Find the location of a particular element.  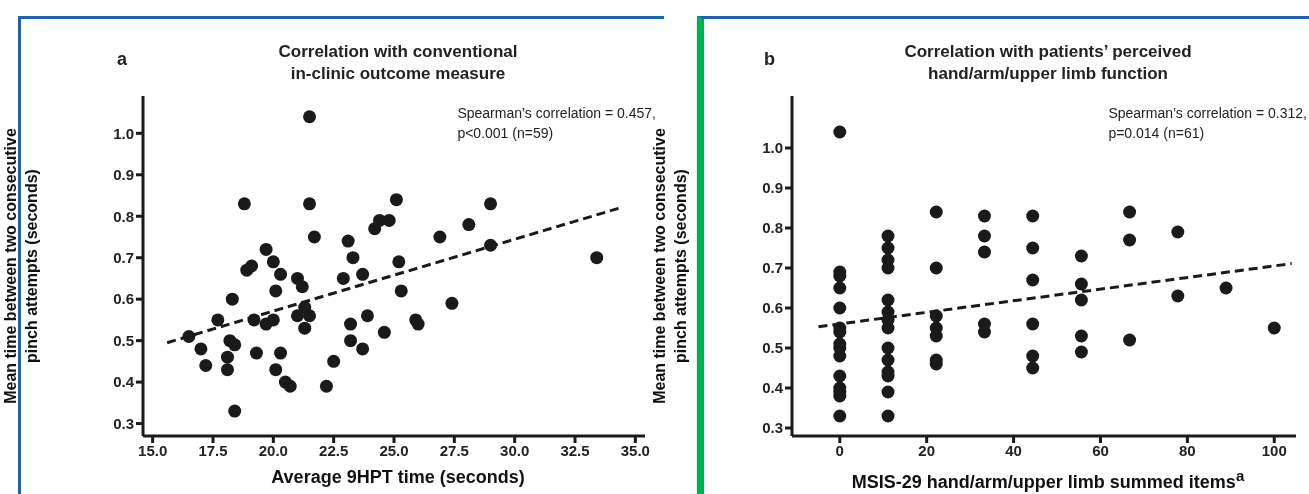

x-tick-label: 20.0 is located at coordinates (273, 450).